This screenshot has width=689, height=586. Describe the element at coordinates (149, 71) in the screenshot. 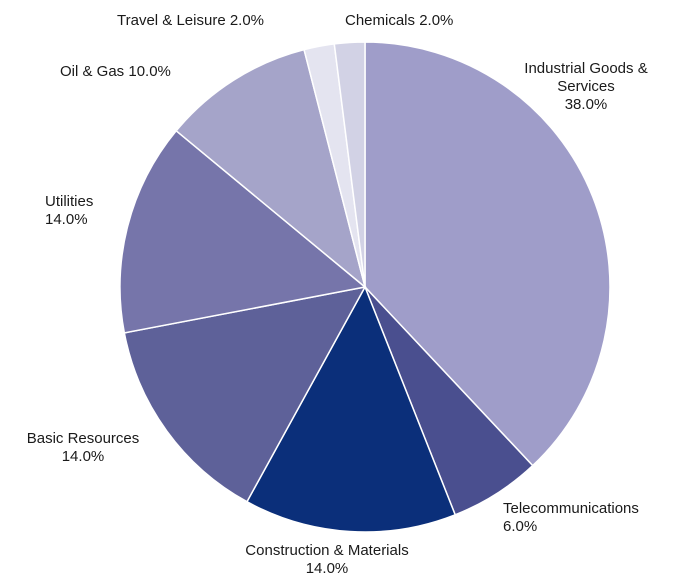

I see `value-label: 10.0%` at that location.